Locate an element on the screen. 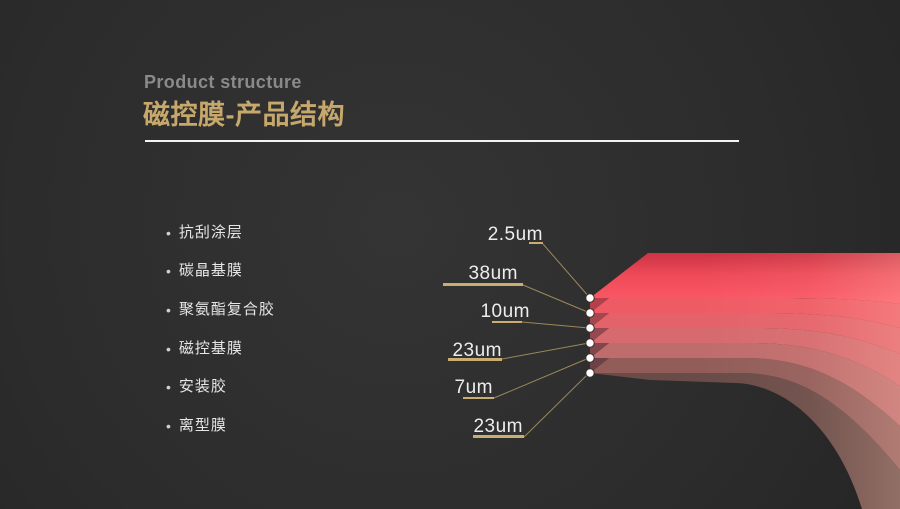 This screenshot has height=509, width=900. layer-label: 离型膜 is located at coordinates (202, 425).